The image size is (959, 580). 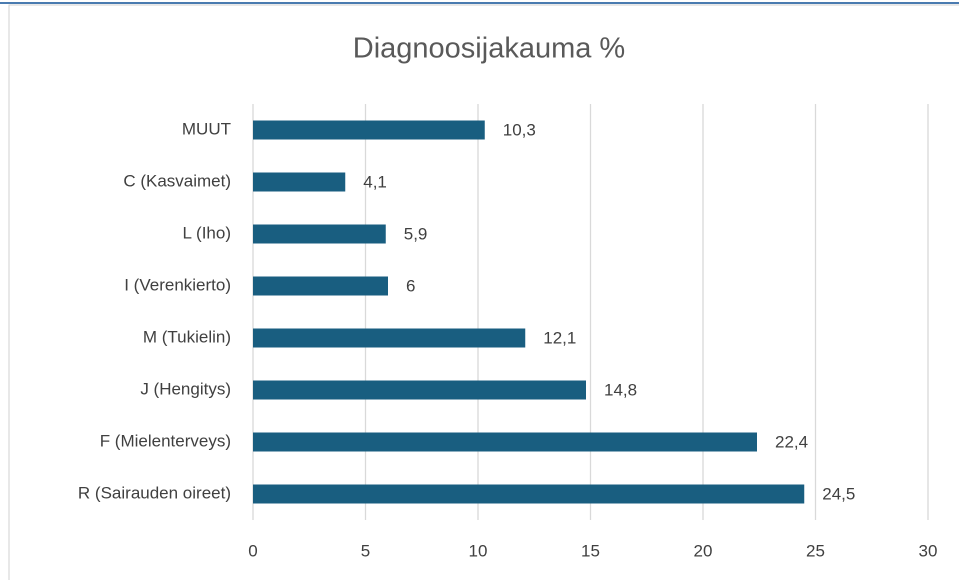 What do you see at coordinates (928, 550) in the screenshot?
I see `x-tick-label: 30` at bounding box center [928, 550].